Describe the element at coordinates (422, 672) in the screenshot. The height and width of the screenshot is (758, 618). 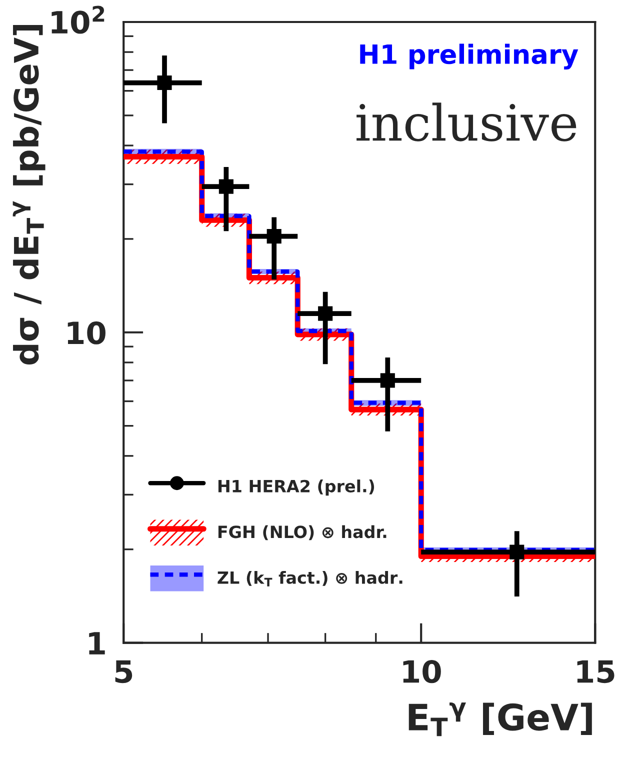
I see `x-tick-label: 10` at that location.